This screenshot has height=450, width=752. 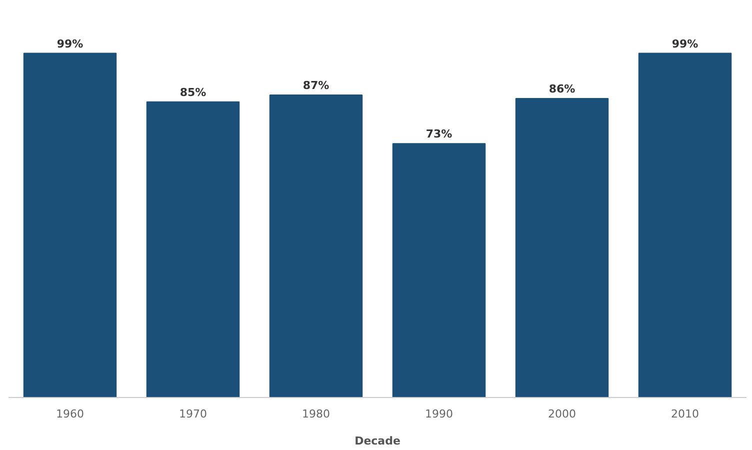 I want to click on data-label: 86%, so click(x=562, y=89).